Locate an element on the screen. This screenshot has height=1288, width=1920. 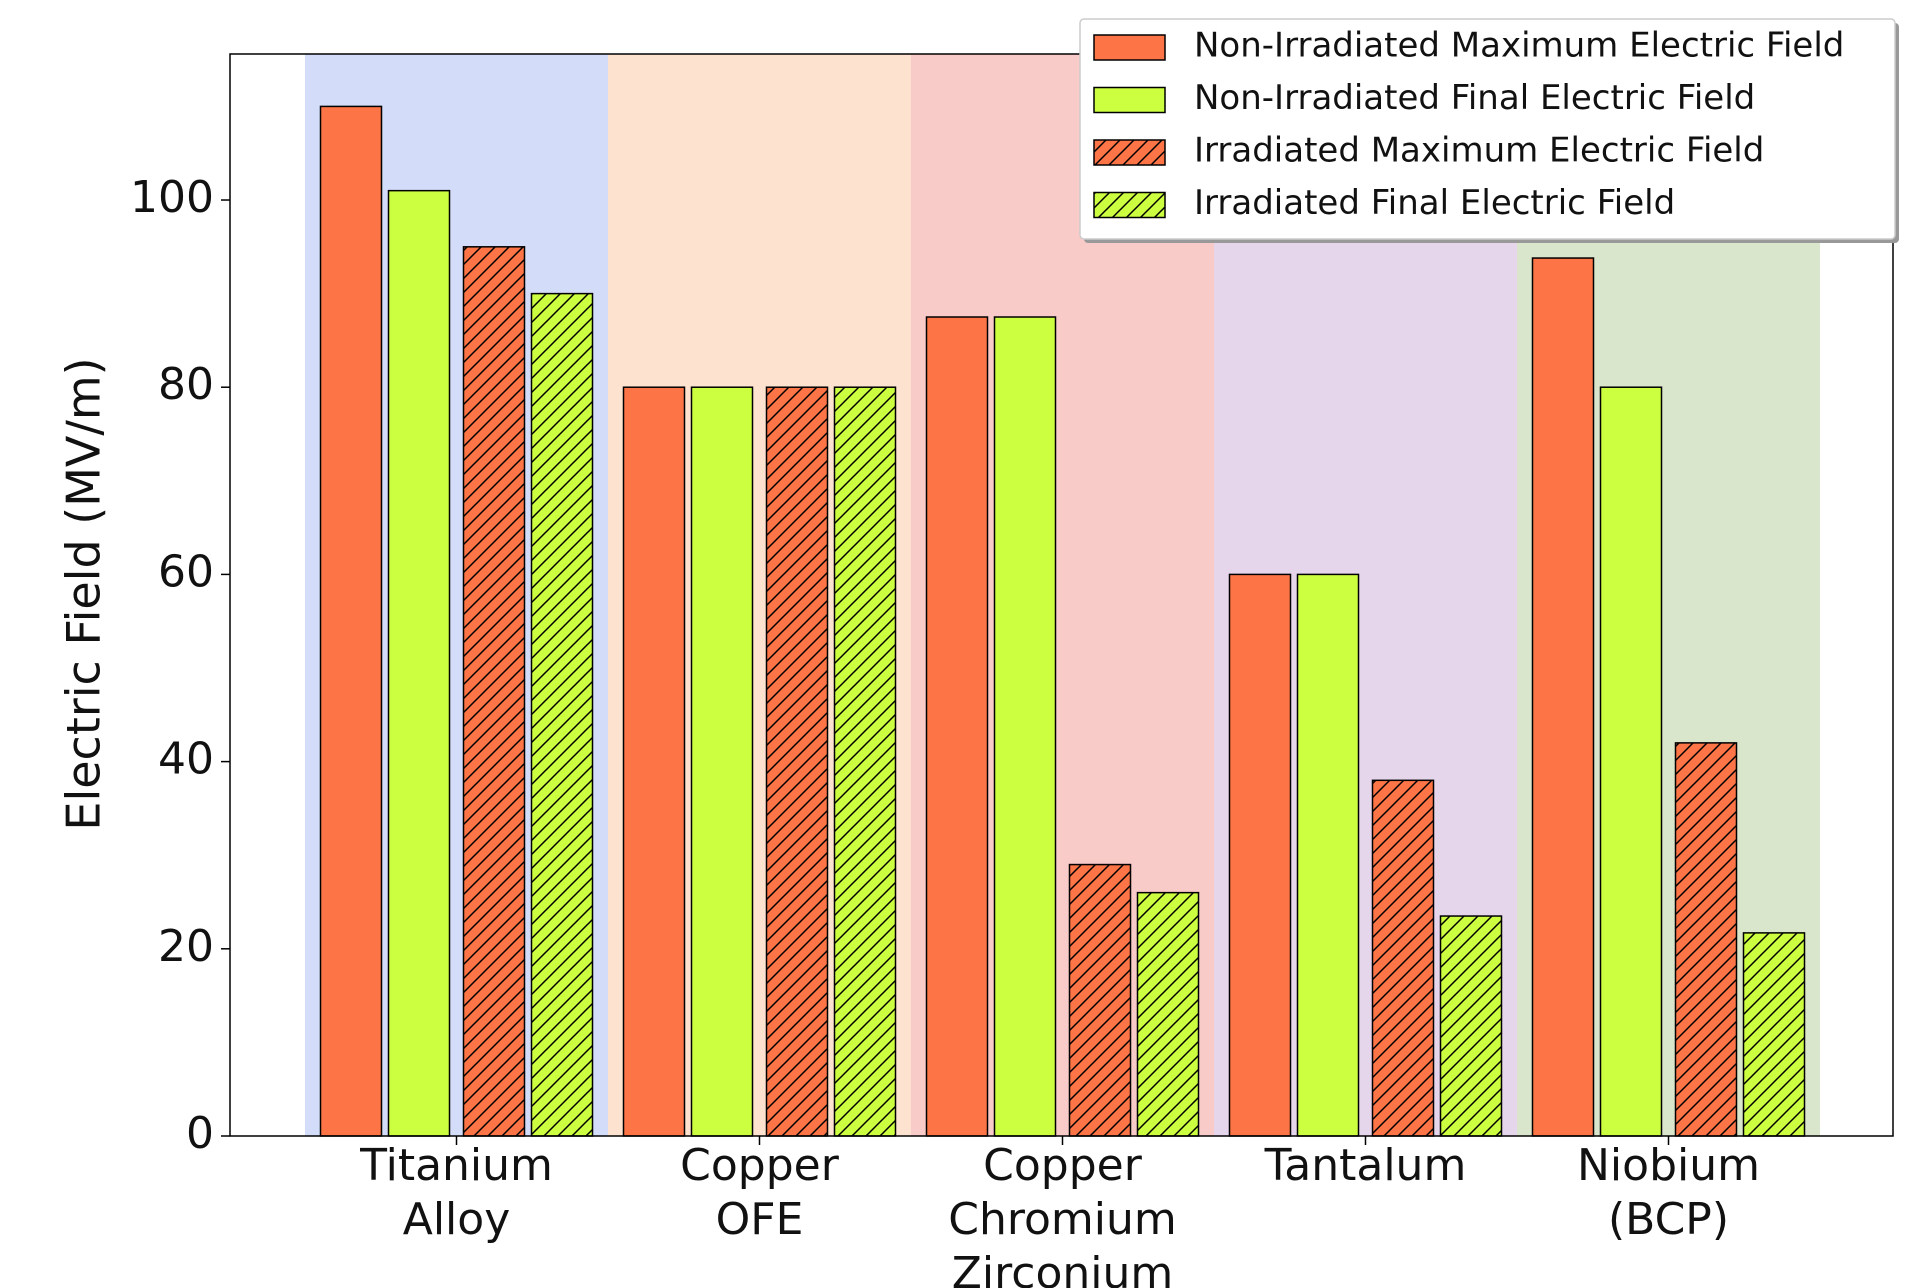
y-axis-label: Electric Field (MV/m) is located at coordinates (84, 593).